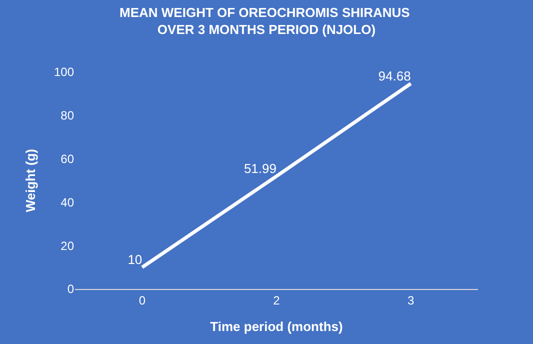  What do you see at coordinates (135, 260) in the screenshot?
I see `data-label: 10` at bounding box center [135, 260].